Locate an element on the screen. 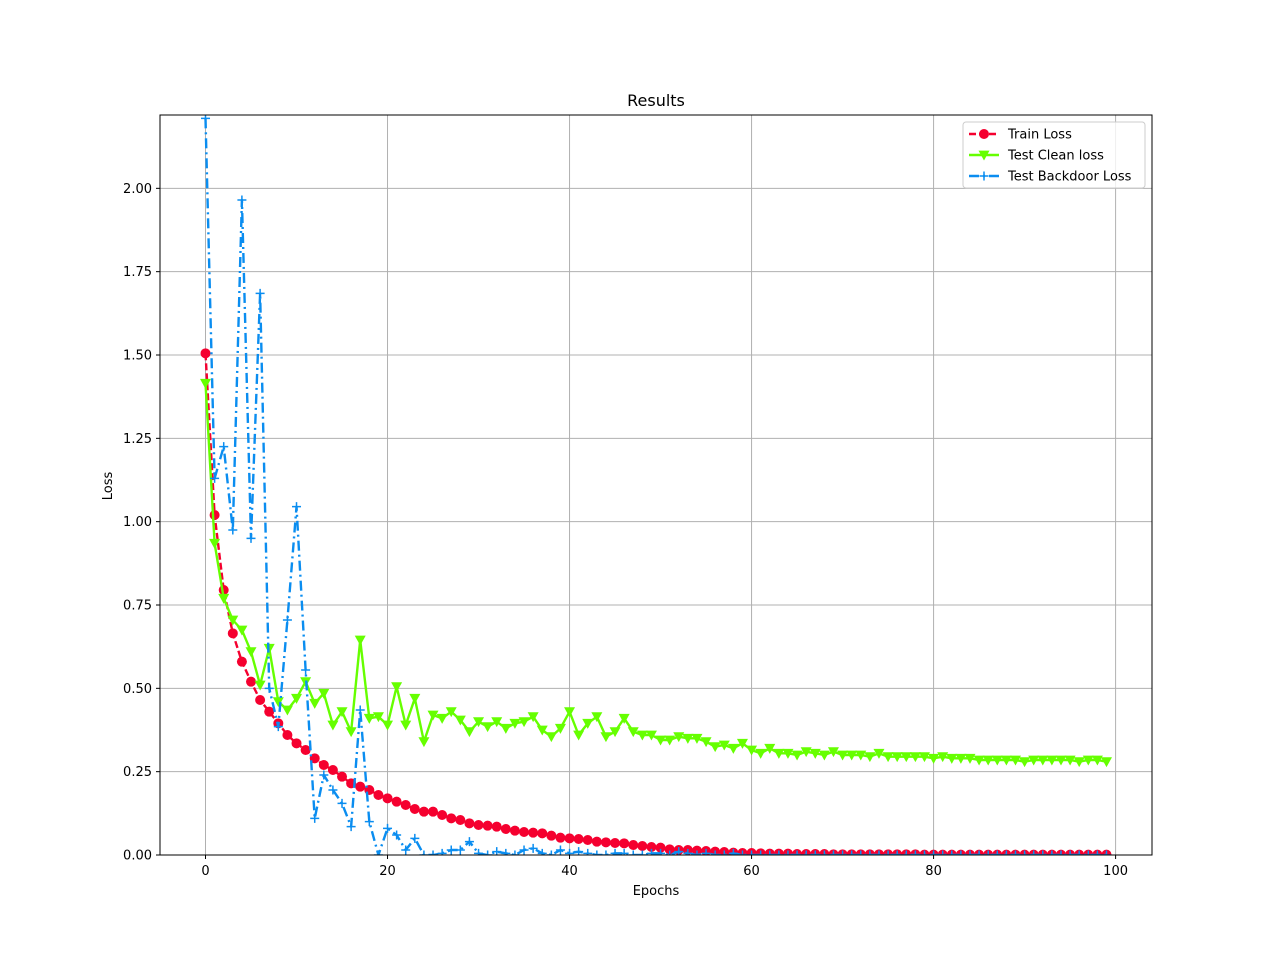  y-axis-label: Loss is located at coordinates (108, 486).